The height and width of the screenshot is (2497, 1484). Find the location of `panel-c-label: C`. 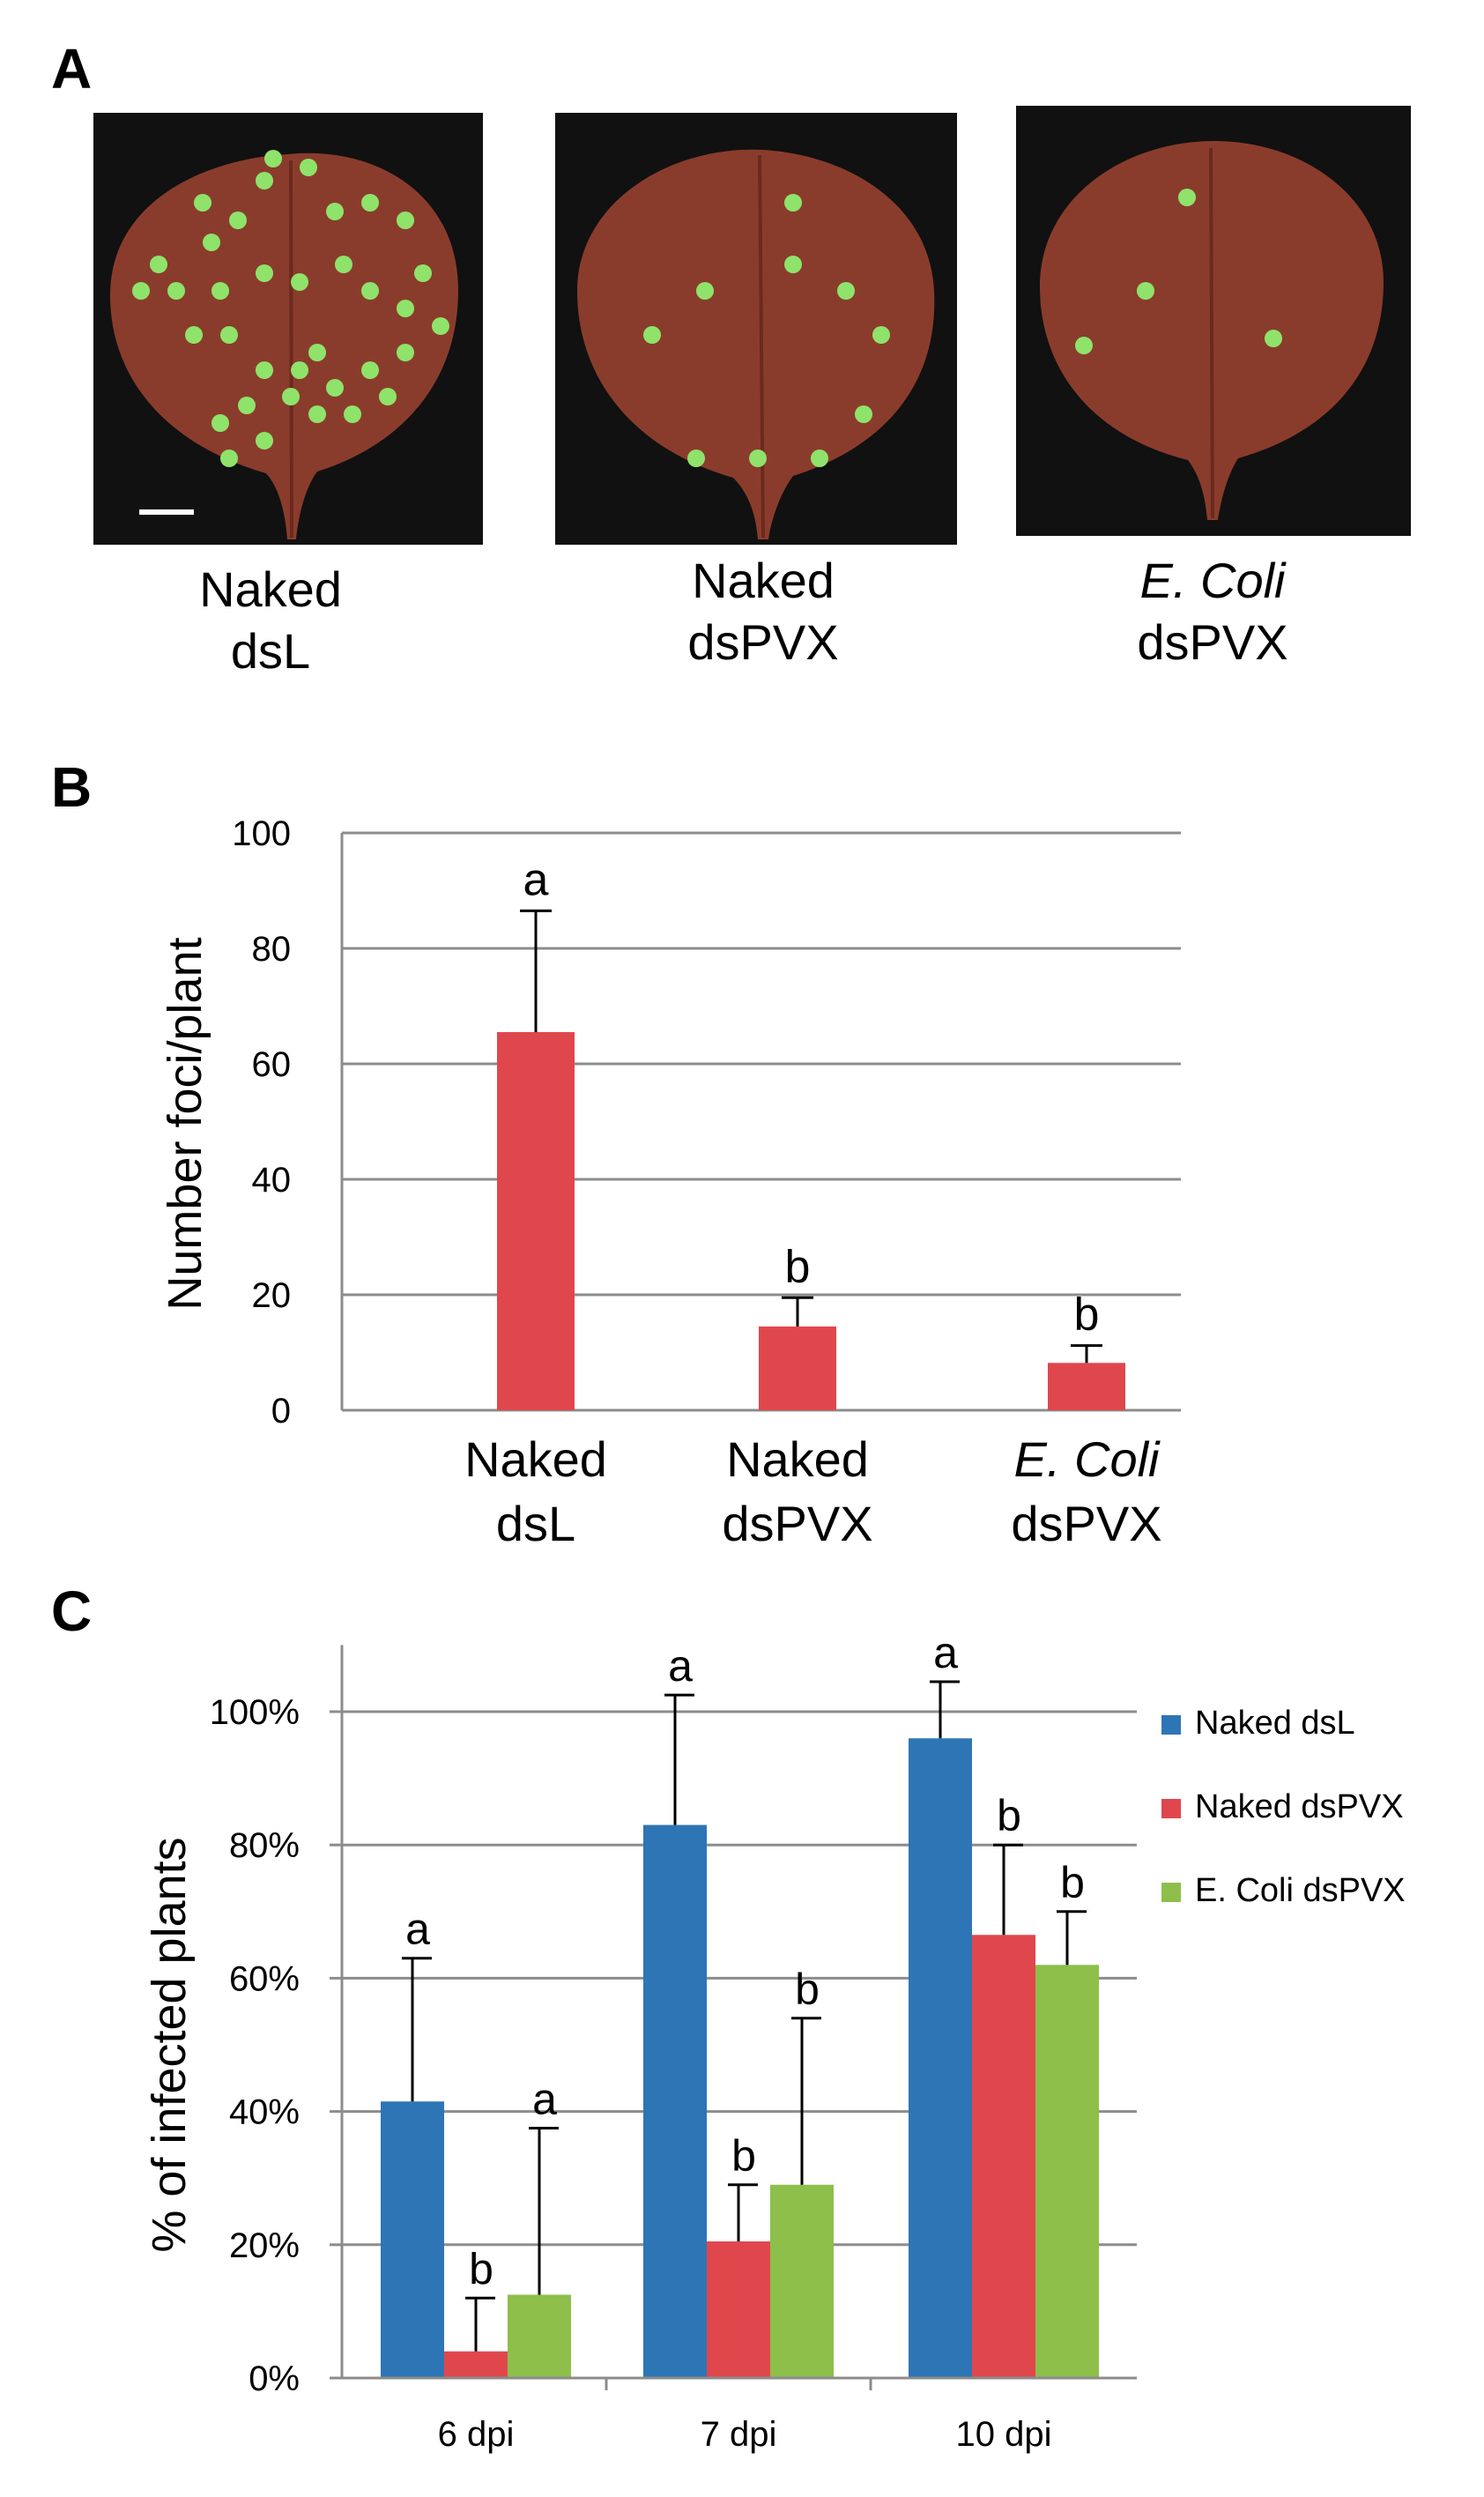

panel-c-label: C is located at coordinates (71, 1611).